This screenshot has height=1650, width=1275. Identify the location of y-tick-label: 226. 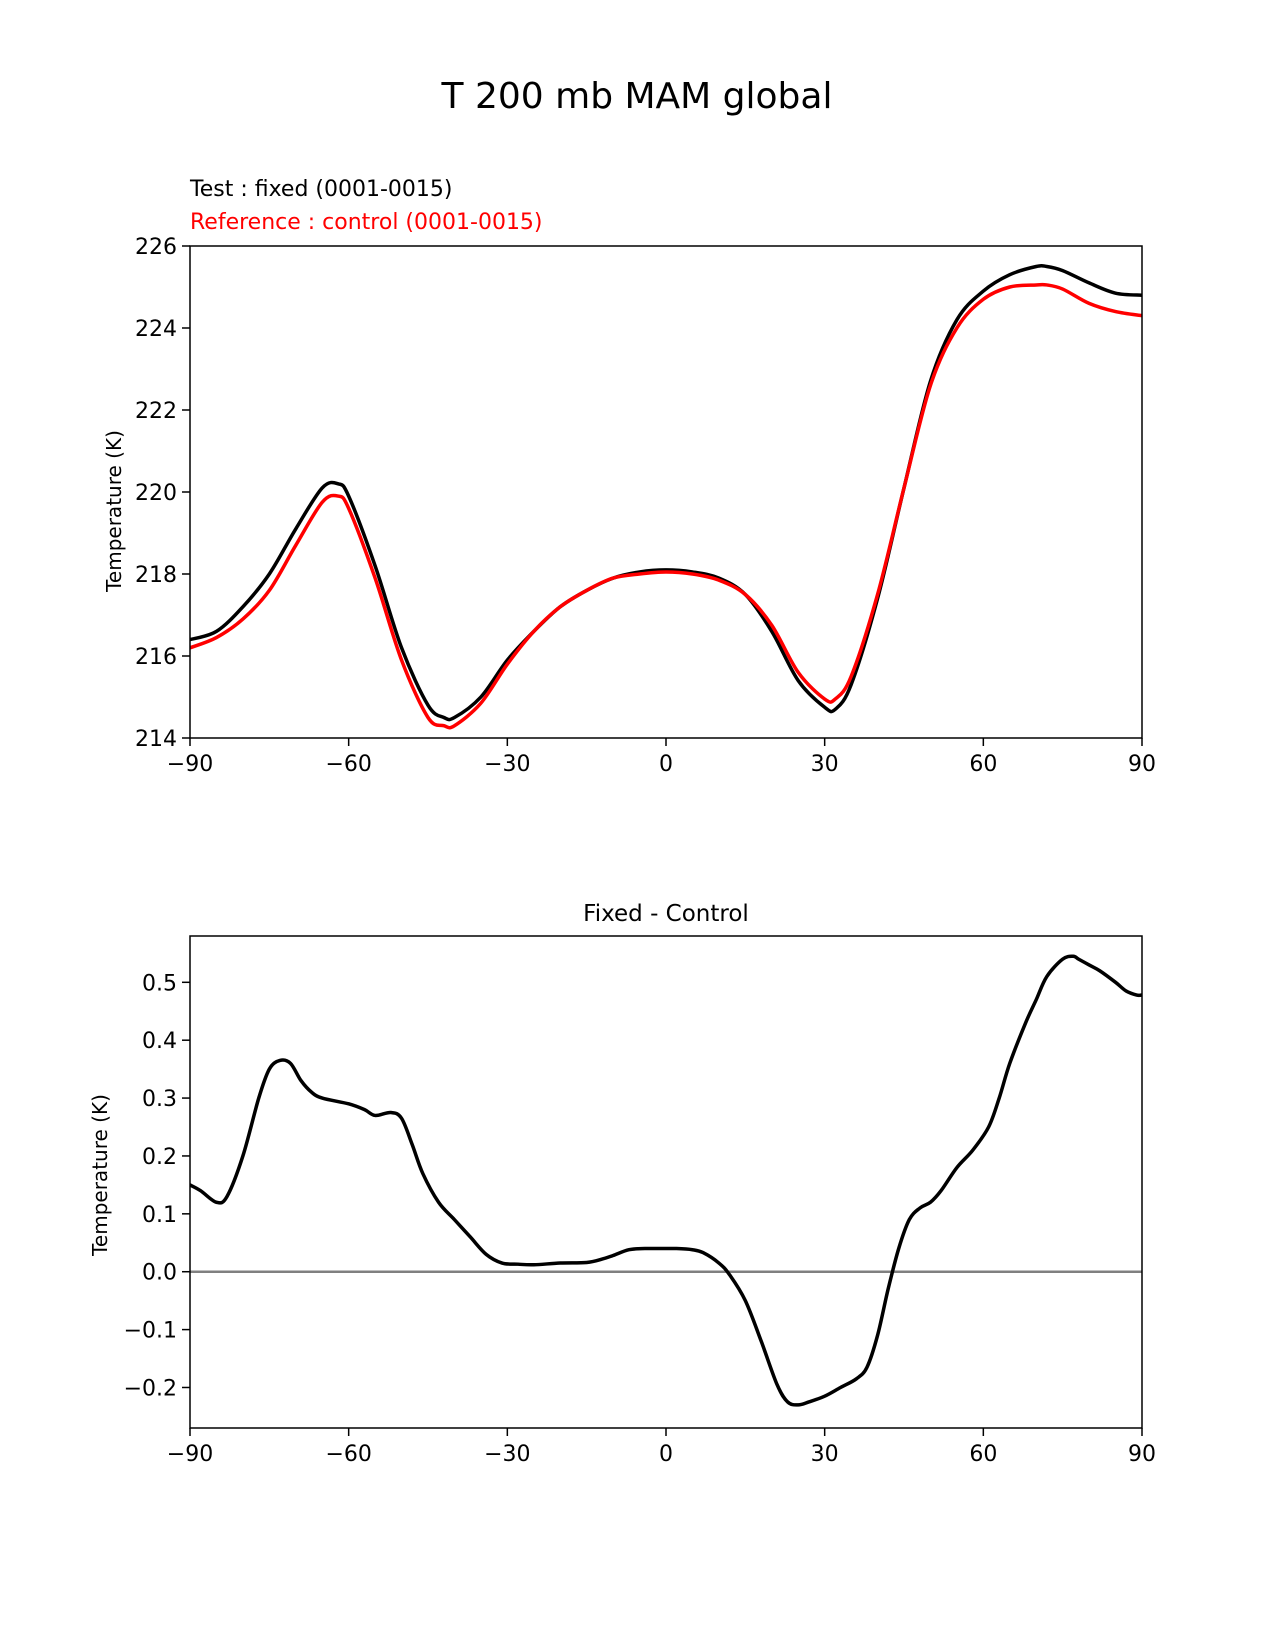
(156, 247).